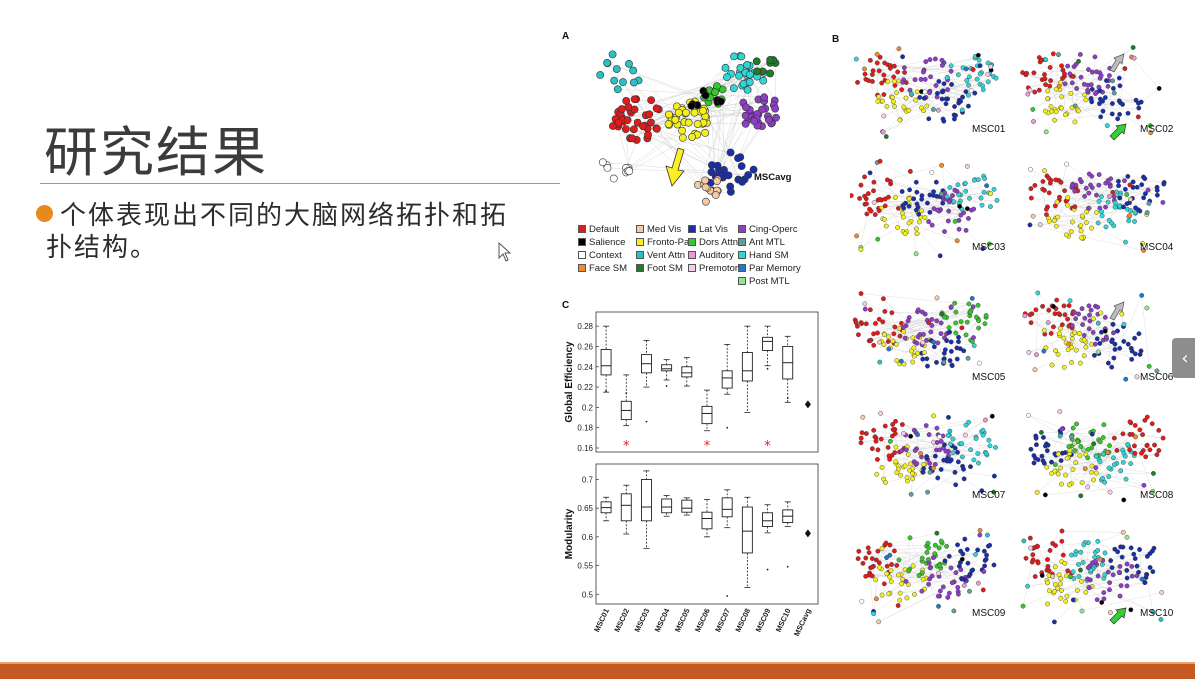 The image size is (1195, 679). What do you see at coordinates (716, 255) in the screenshot?
I see `legend-label: Auditory` at bounding box center [716, 255].